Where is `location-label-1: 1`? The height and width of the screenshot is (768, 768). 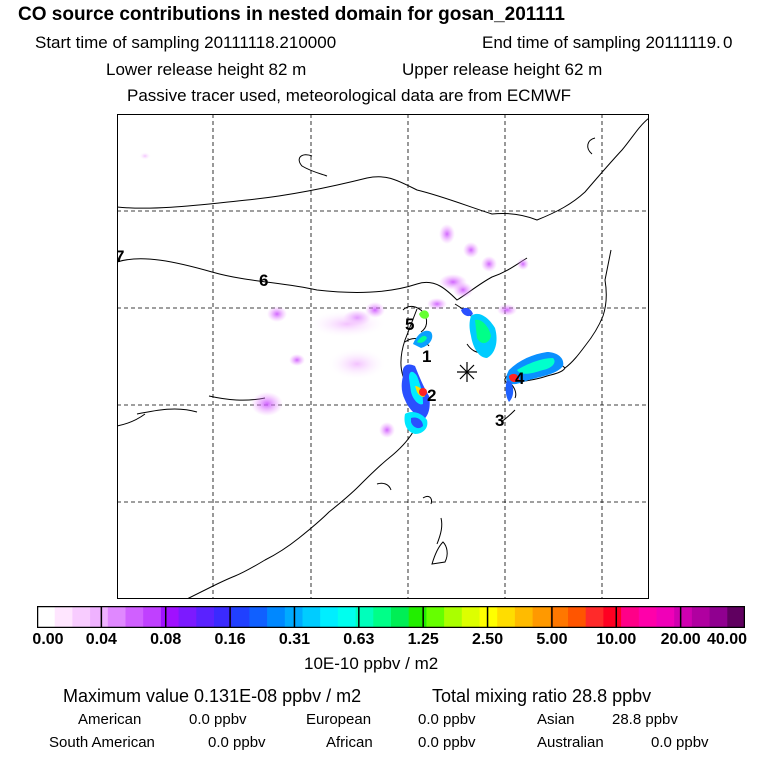 location-label-1: 1 is located at coordinates (426, 356).